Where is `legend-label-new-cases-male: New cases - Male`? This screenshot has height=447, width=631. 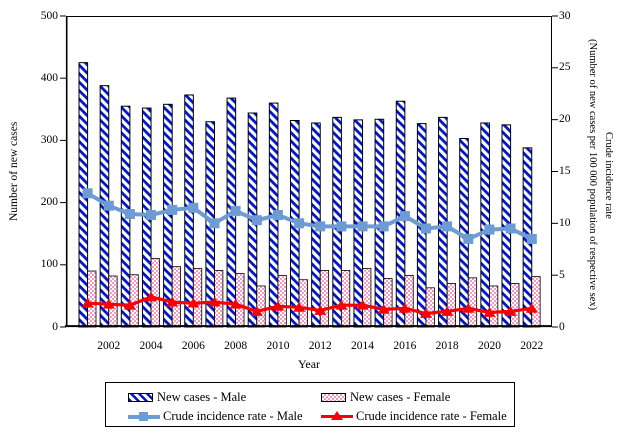 legend-label-new-cases-male: New cases - Male is located at coordinates (202, 396).